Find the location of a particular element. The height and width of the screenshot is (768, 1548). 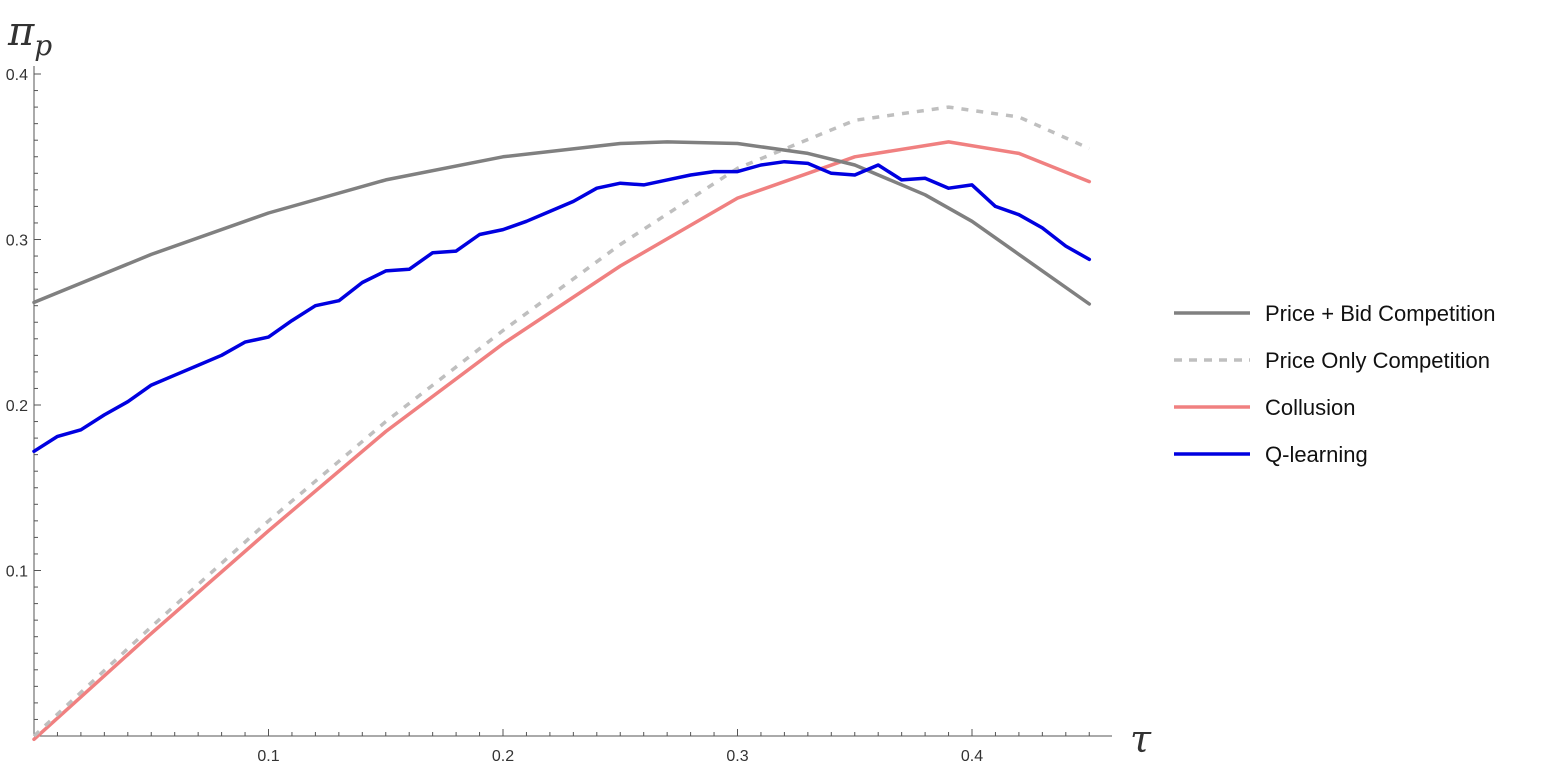

x-tick-label: 0.4 is located at coordinates (972, 756).